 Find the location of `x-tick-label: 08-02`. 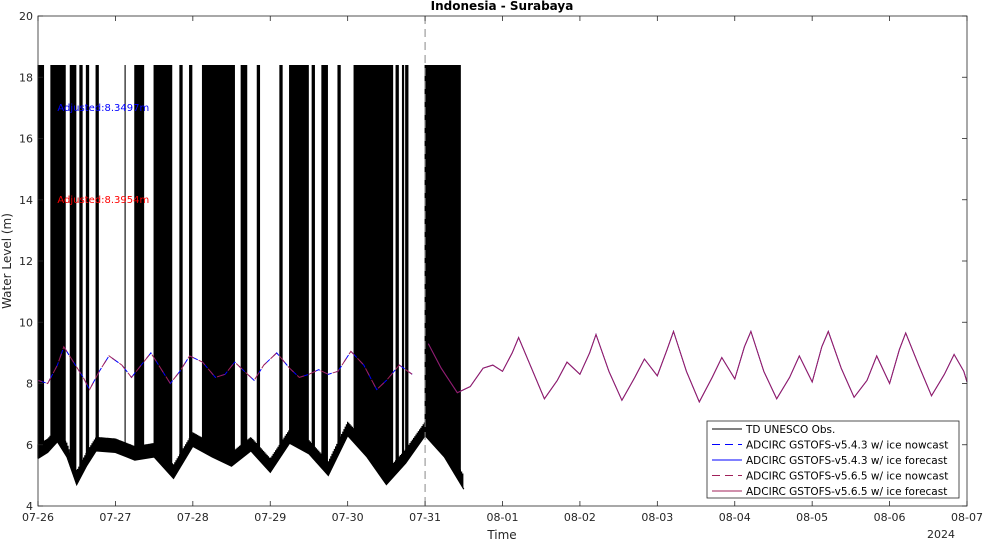

x-tick-label: 08-02 is located at coordinates (580, 517).